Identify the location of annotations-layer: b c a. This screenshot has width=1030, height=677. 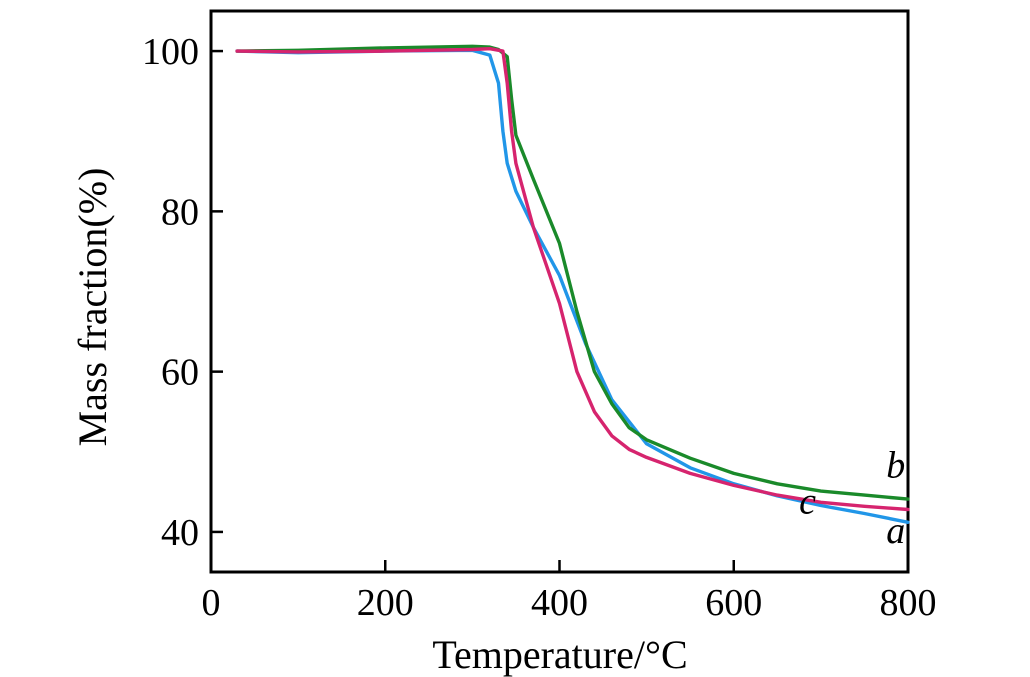
(852, 498).